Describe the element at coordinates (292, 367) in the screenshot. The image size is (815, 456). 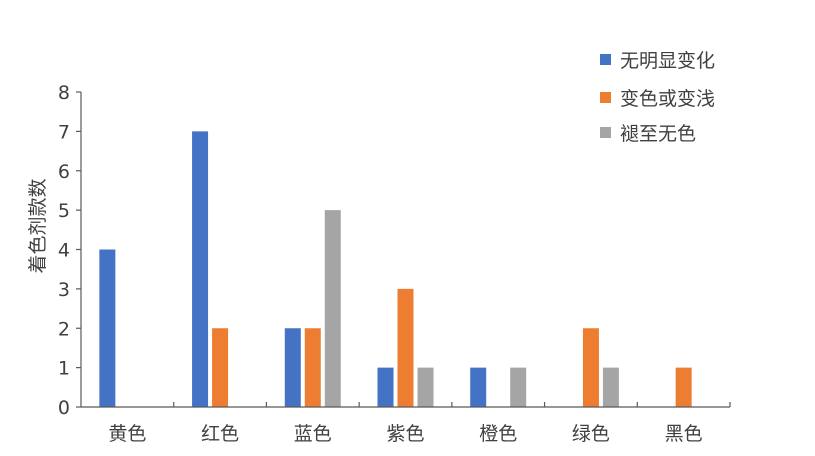
I see `bar-蓝色-无明显变化` at that location.